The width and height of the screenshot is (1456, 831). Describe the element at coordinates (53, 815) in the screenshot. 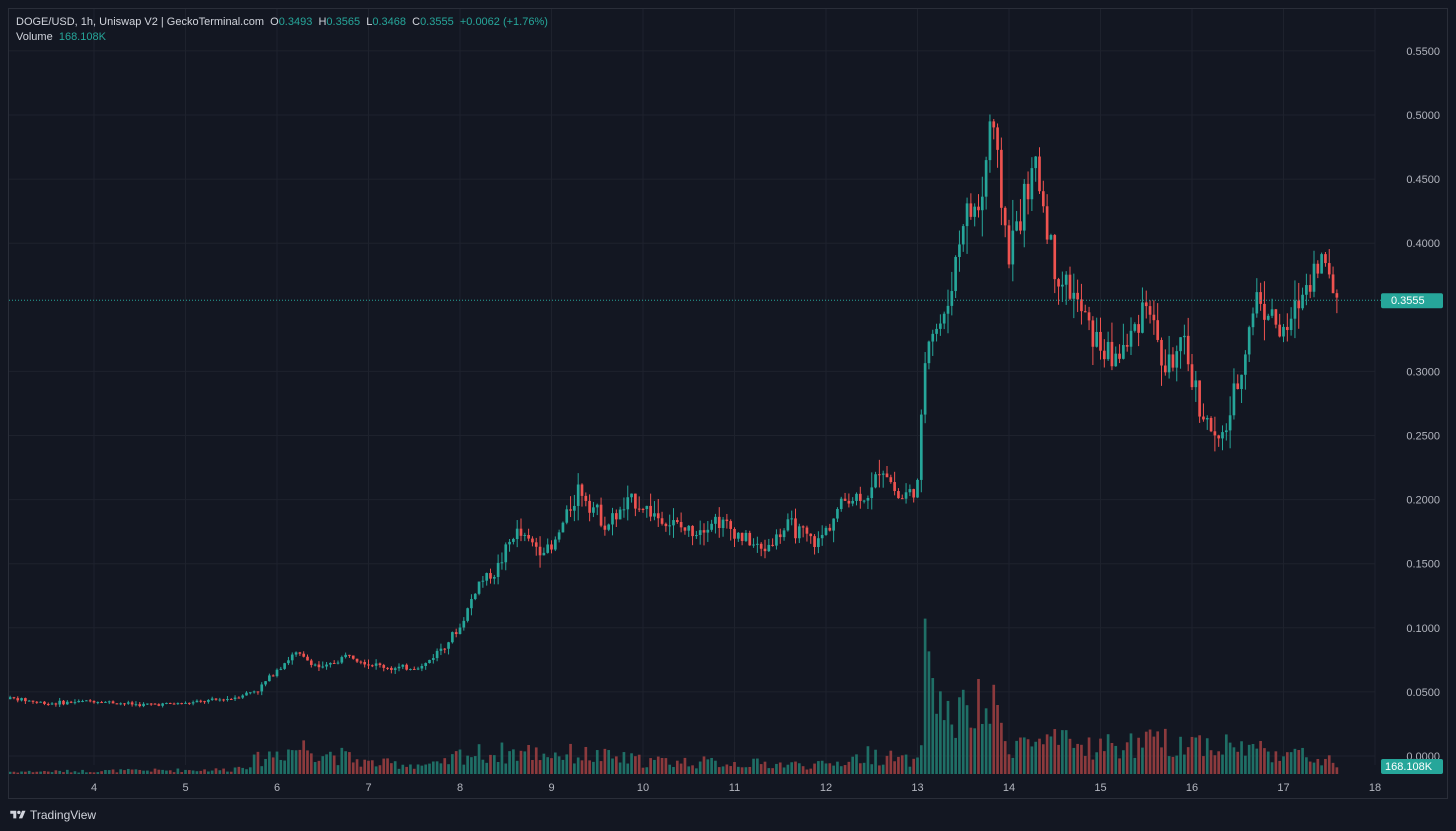

I see `tradingview-brand: TradingView` at that location.